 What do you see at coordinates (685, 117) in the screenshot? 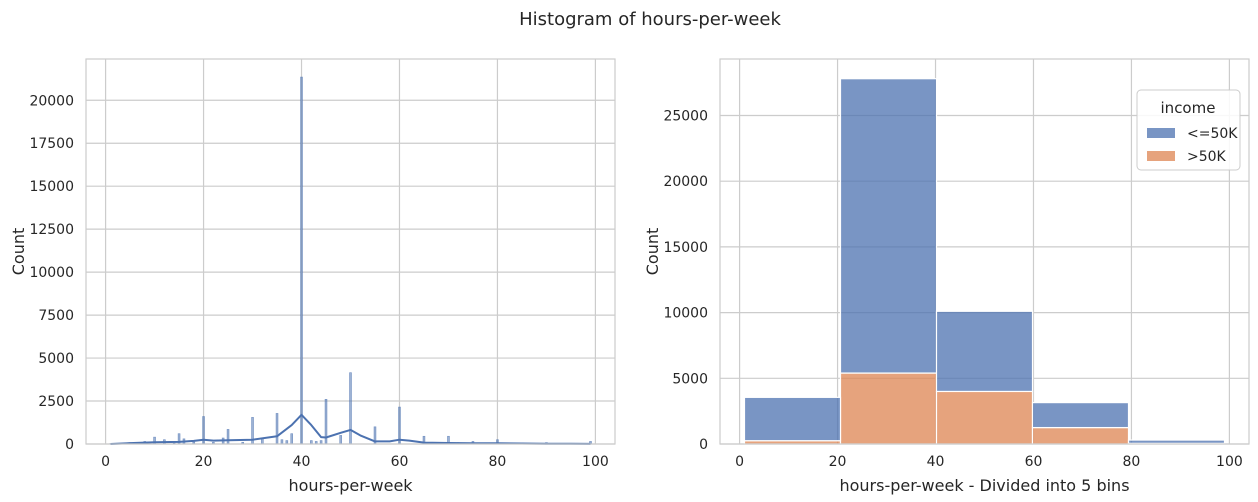
I see `y-tick-label: 25000` at bounding box center [685, 117].